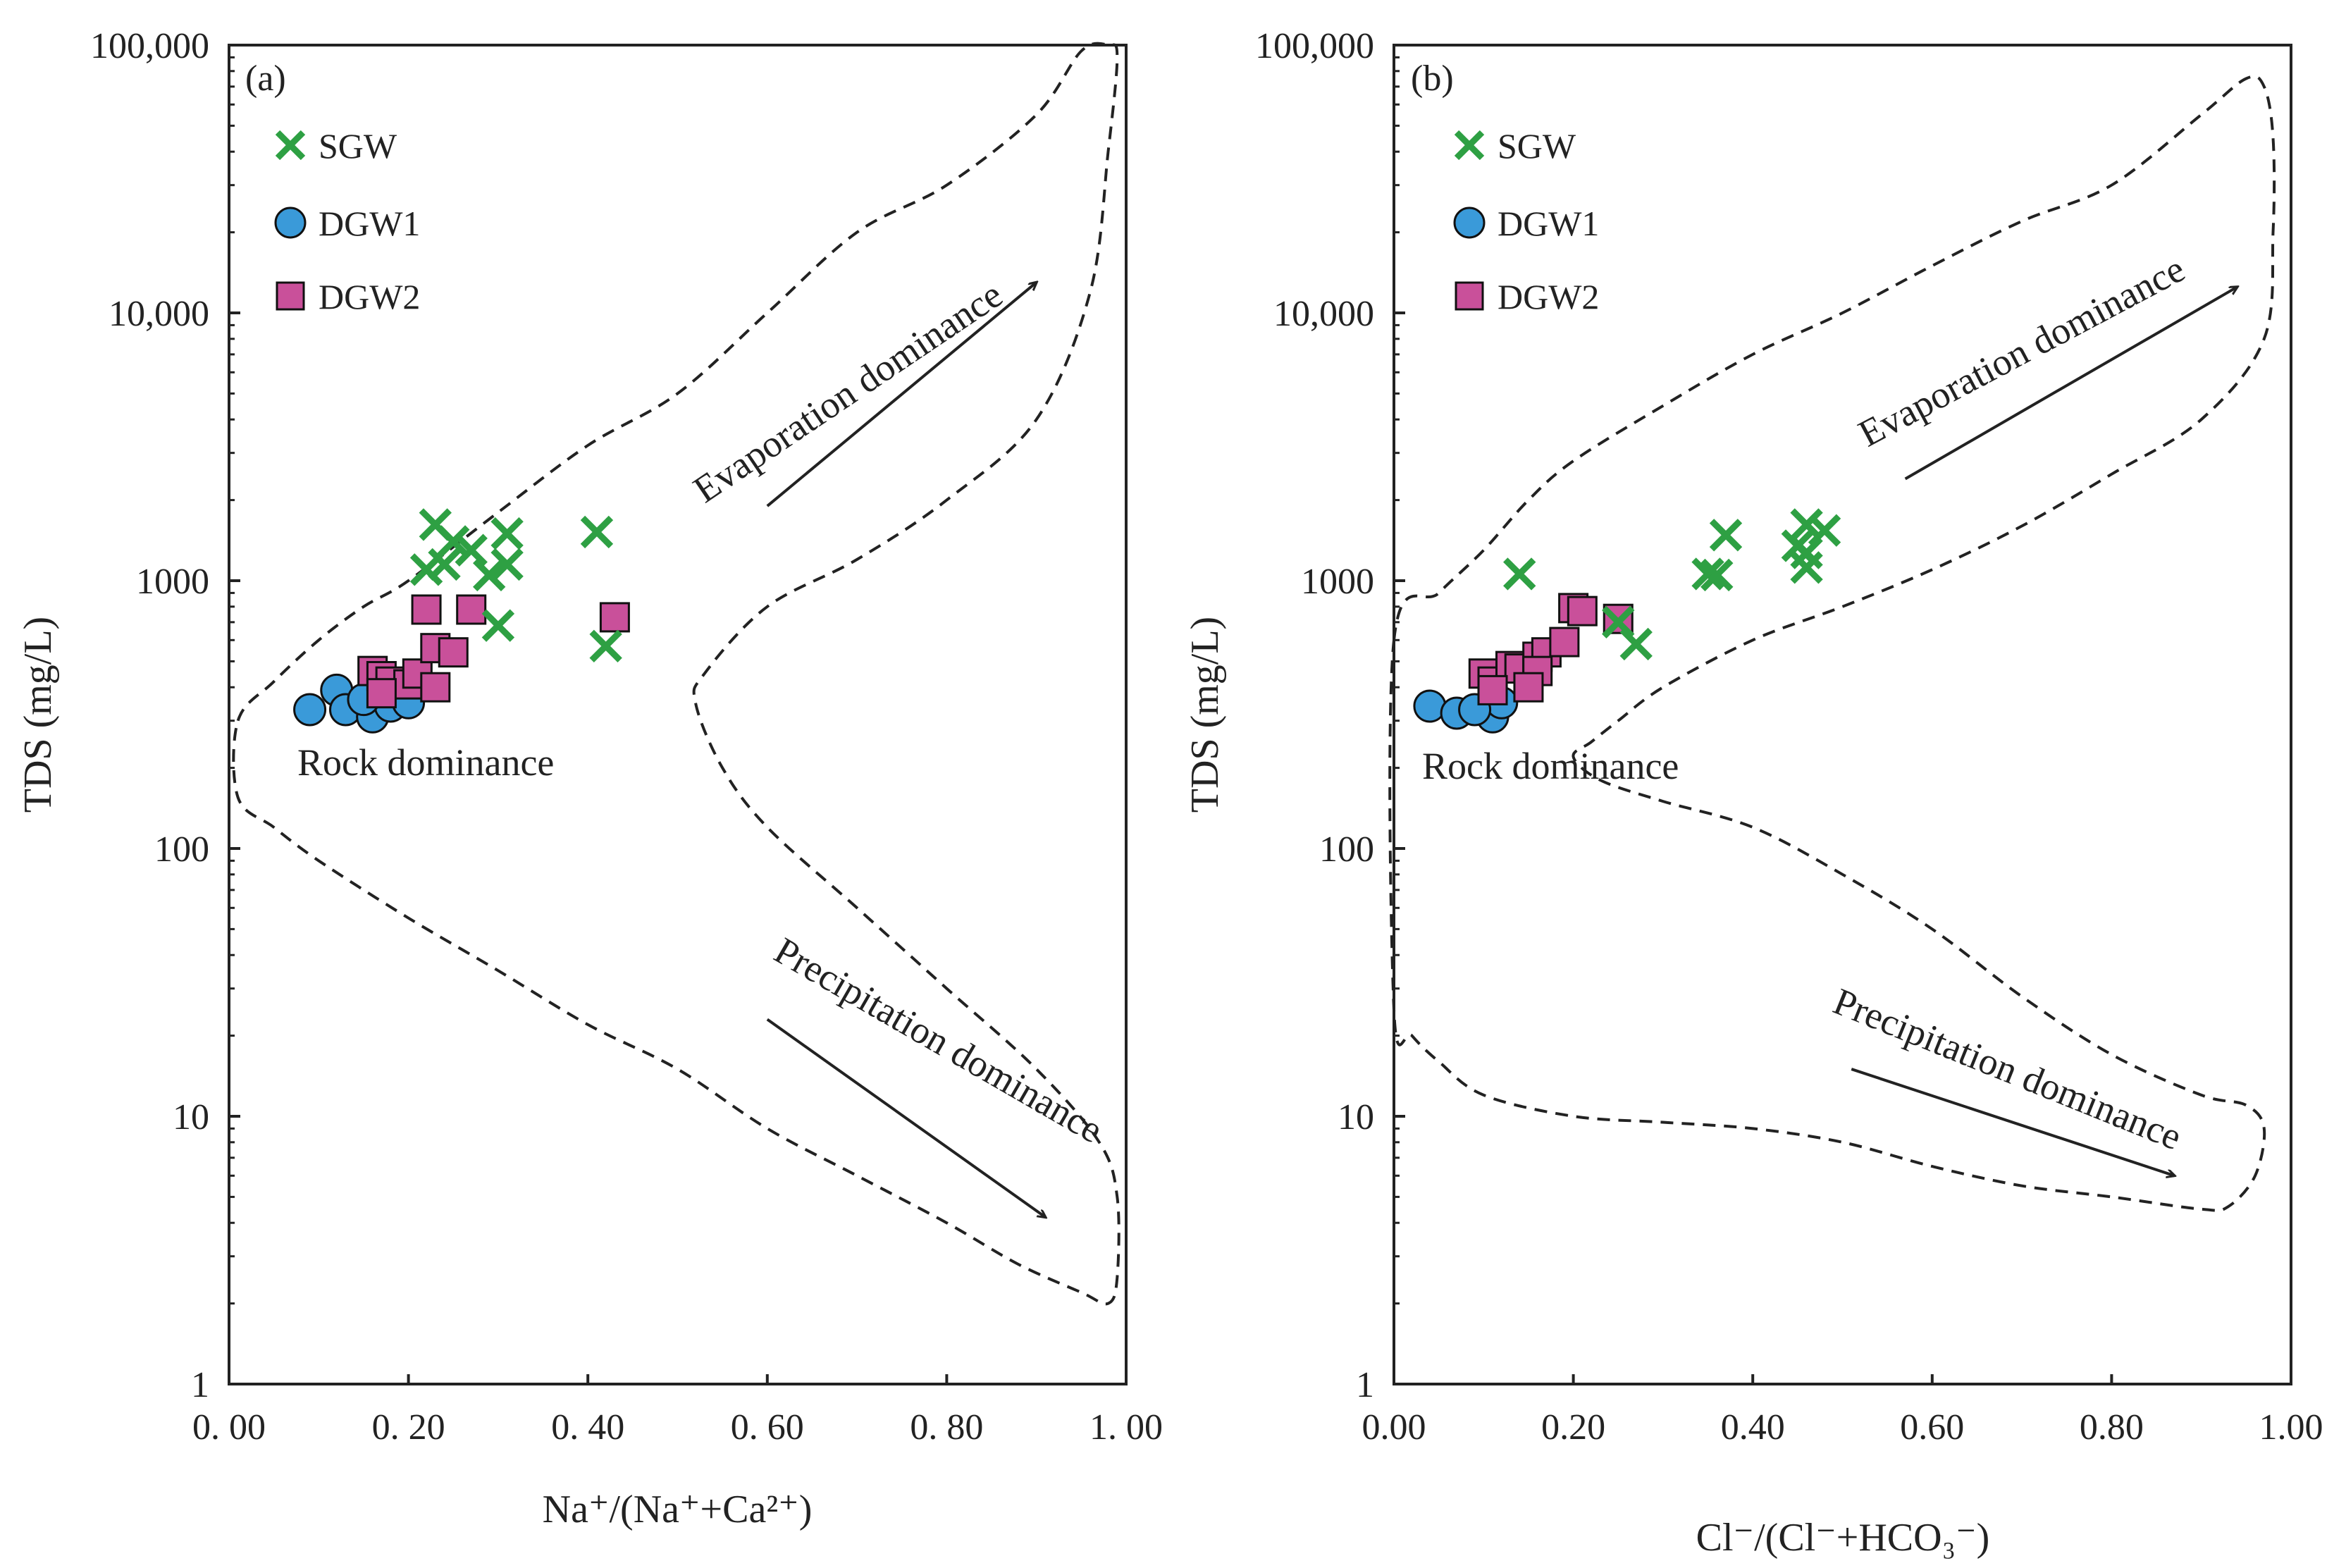  What do you see at coordinates (2112, 1427) in the screenshot?
I see `x-tick-label: 0.80` at bounding box center [2112, 1427].